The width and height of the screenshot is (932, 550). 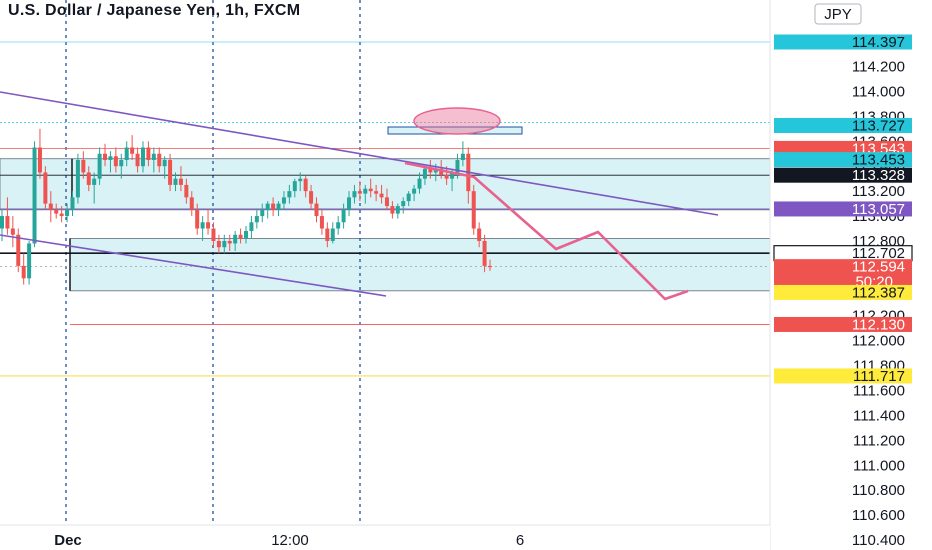 What do you see at coordinates (520, 540) in the screenshot?
I see `time-tick-label: 6` at bounding box center [520, 540].